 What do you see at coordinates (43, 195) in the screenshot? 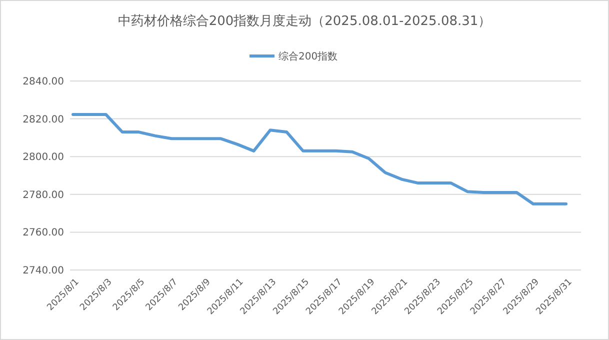
I see `y-tick-label: 2780.00` at bounding box center [43, 195].